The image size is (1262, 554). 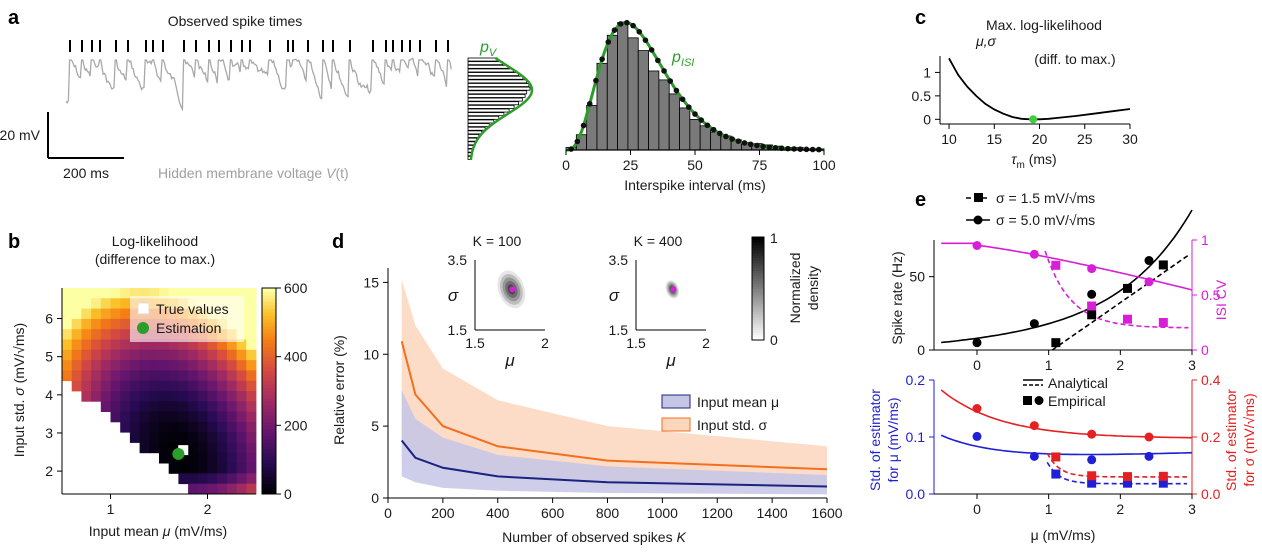 I want to click on panel-c-title: Max. log-likelihood, so click(x=1044, y=25).